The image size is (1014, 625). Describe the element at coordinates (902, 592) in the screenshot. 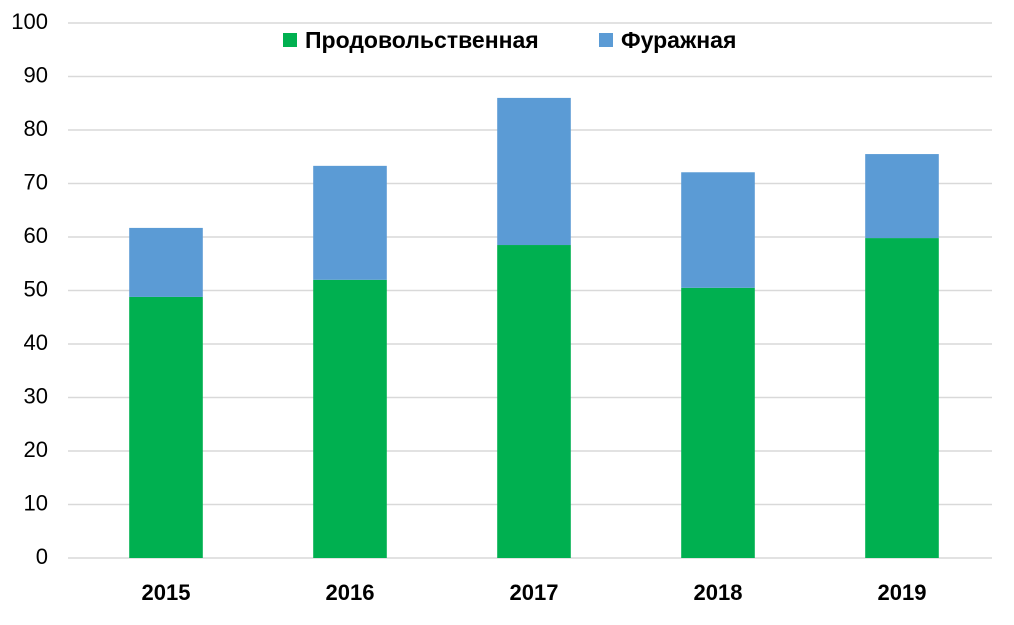

I see `x-tick-label: 2019` at that location.